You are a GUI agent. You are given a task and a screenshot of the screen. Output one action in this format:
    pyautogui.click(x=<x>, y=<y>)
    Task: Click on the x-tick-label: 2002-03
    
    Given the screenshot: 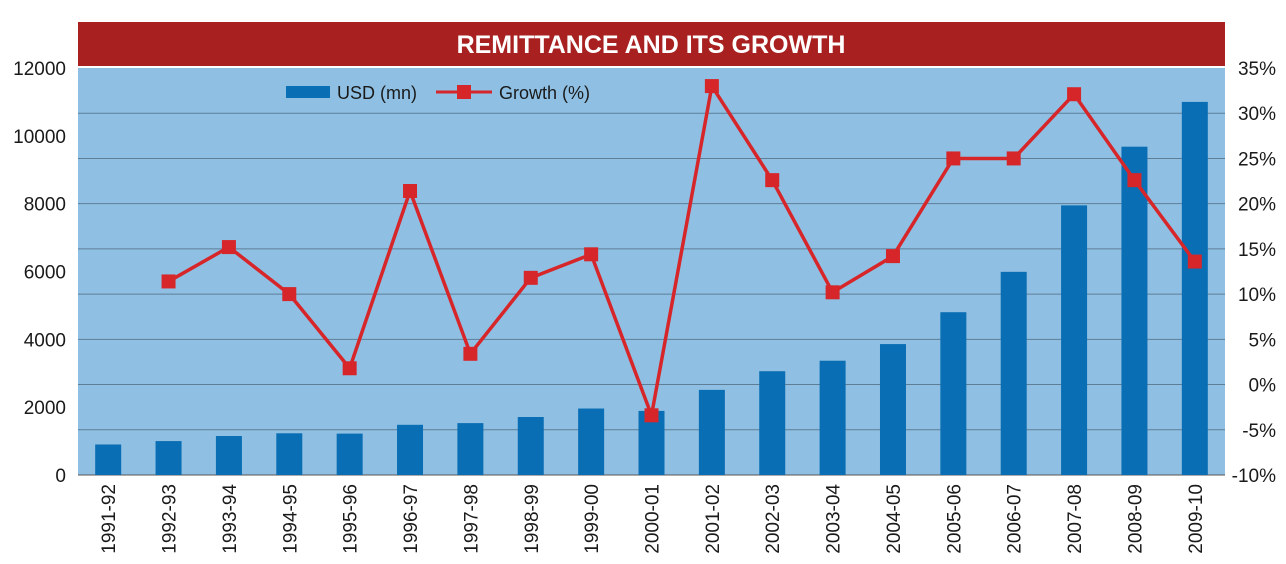 What is the action you would take?
    pyautogui.click(x=773, y=519)
    